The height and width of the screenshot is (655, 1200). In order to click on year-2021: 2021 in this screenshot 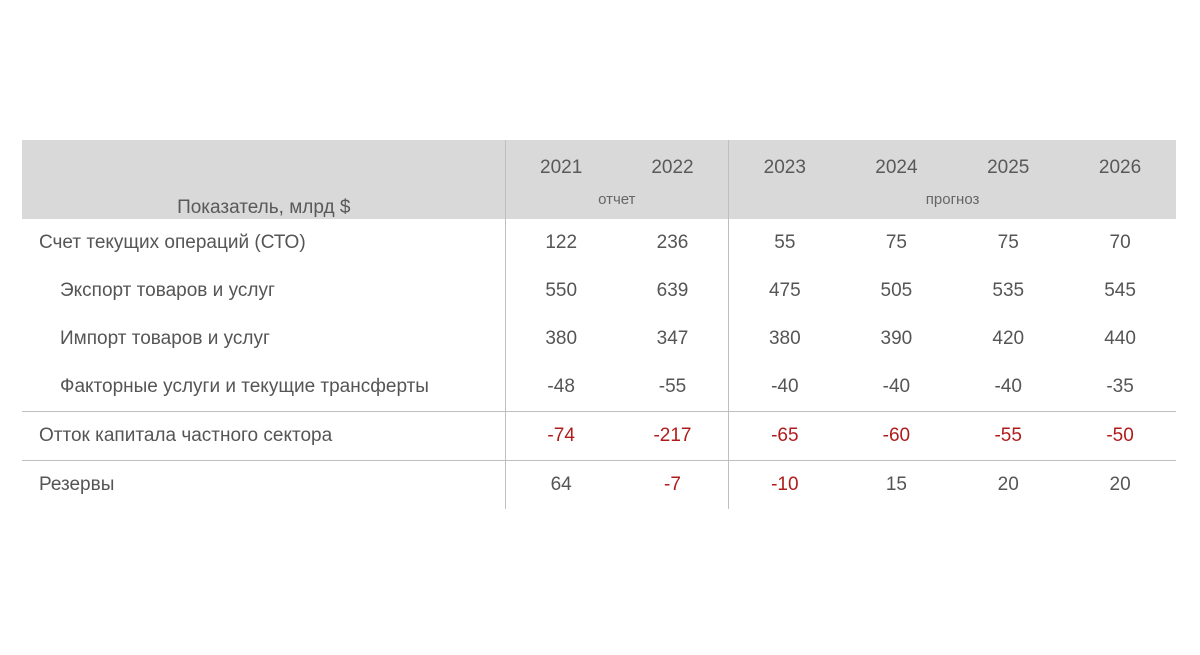, I will do `click(560, 159)`.